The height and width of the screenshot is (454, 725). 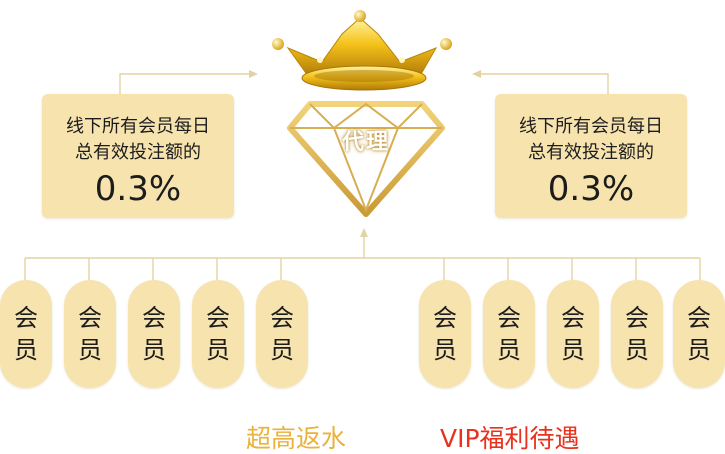 I want to click on crown-icon, so click(x=362, y=50).